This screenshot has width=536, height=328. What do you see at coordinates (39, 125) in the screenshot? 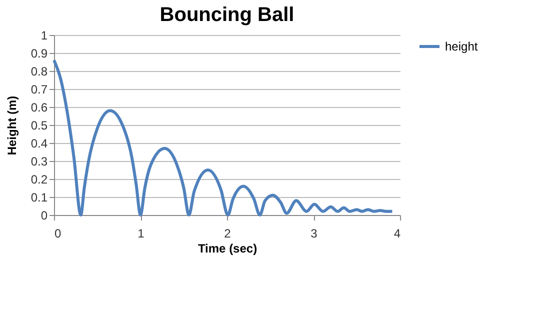
I see `y-tick-label: 0.5` at bounding box center [39, 125].